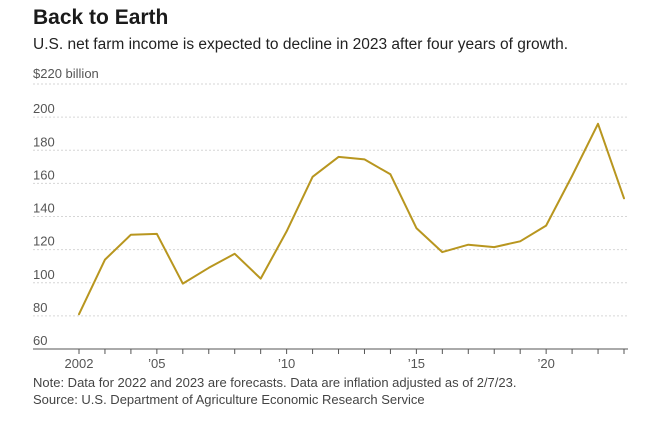  I want to click on chart-title: Back to Earth, so click(101, 17).